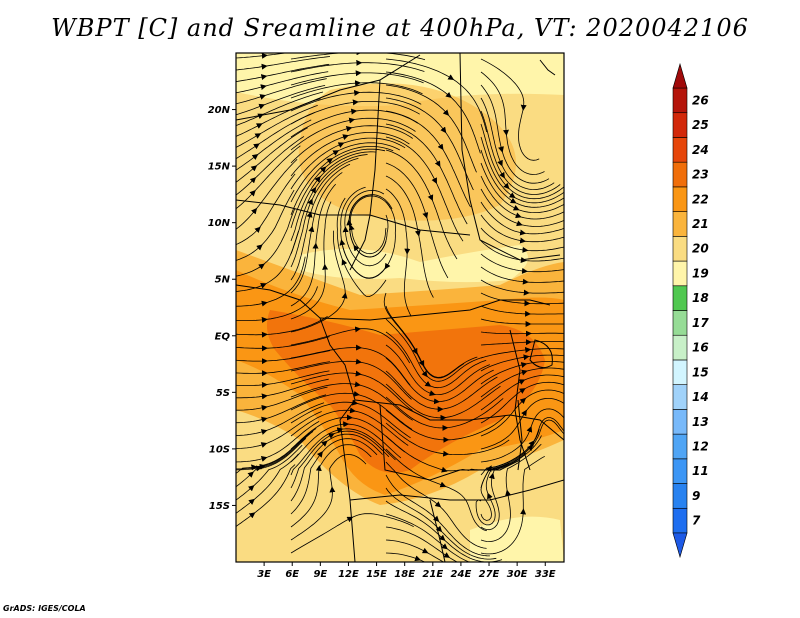 The height and width of the screenshot is (618, 800). What do you see at coordinates (222, 308) in the screenshot?
I see `latitude-axis: 20N 15N 10N 5N EQ 5S 10S 15S` at bounding box center [222, 308].